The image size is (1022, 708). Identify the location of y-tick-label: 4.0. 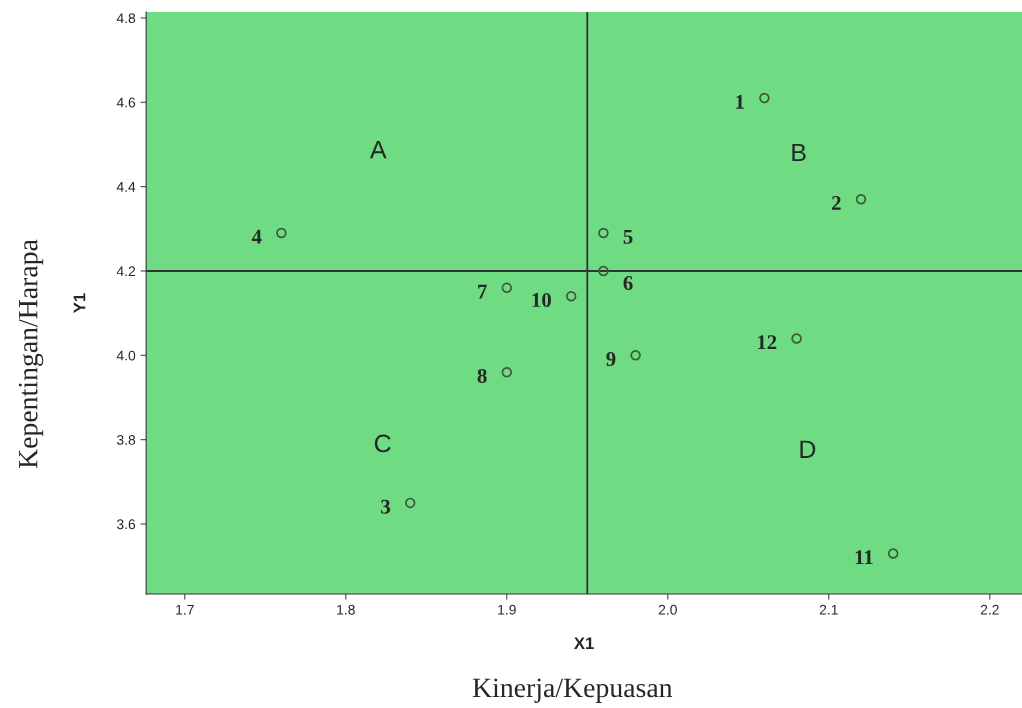
(126, 355).